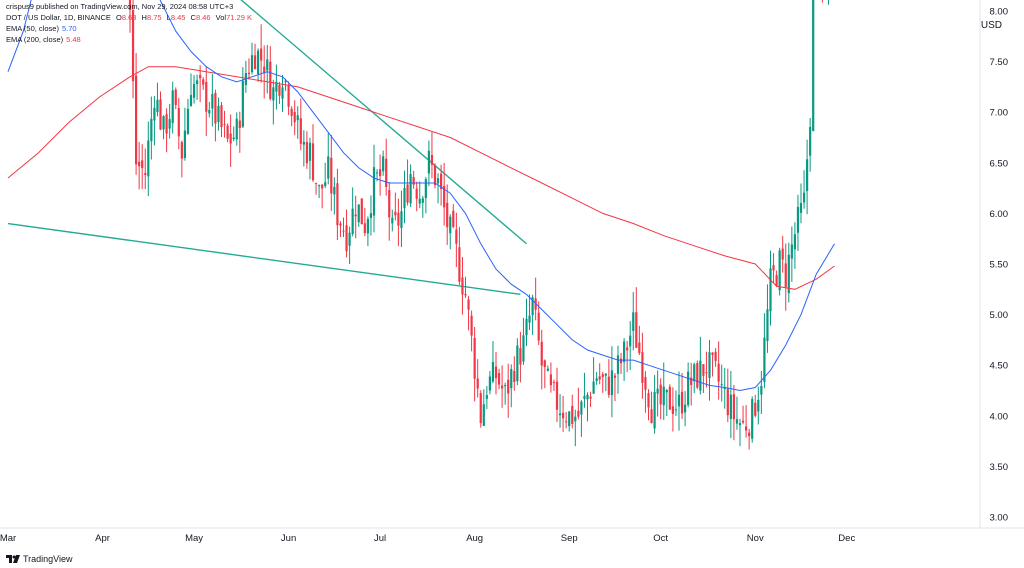  What do you see at coordinates (126, 17) in the screenshot?
I see `open-value: O8.63` at bounding box center [126, 17].